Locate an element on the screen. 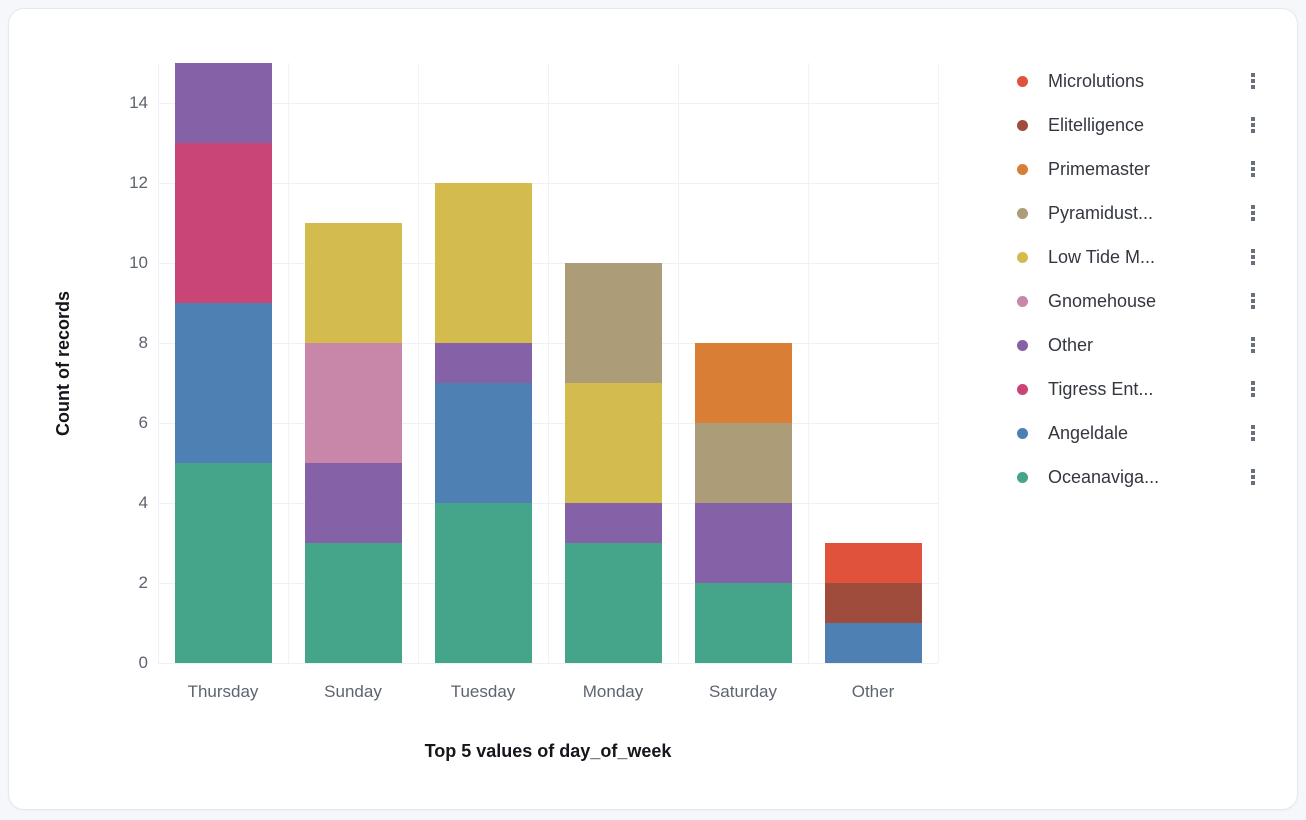 The height and width of the screenshot is (820, 1306). y-tick-label: 10 is located at coordinates (138, 262).